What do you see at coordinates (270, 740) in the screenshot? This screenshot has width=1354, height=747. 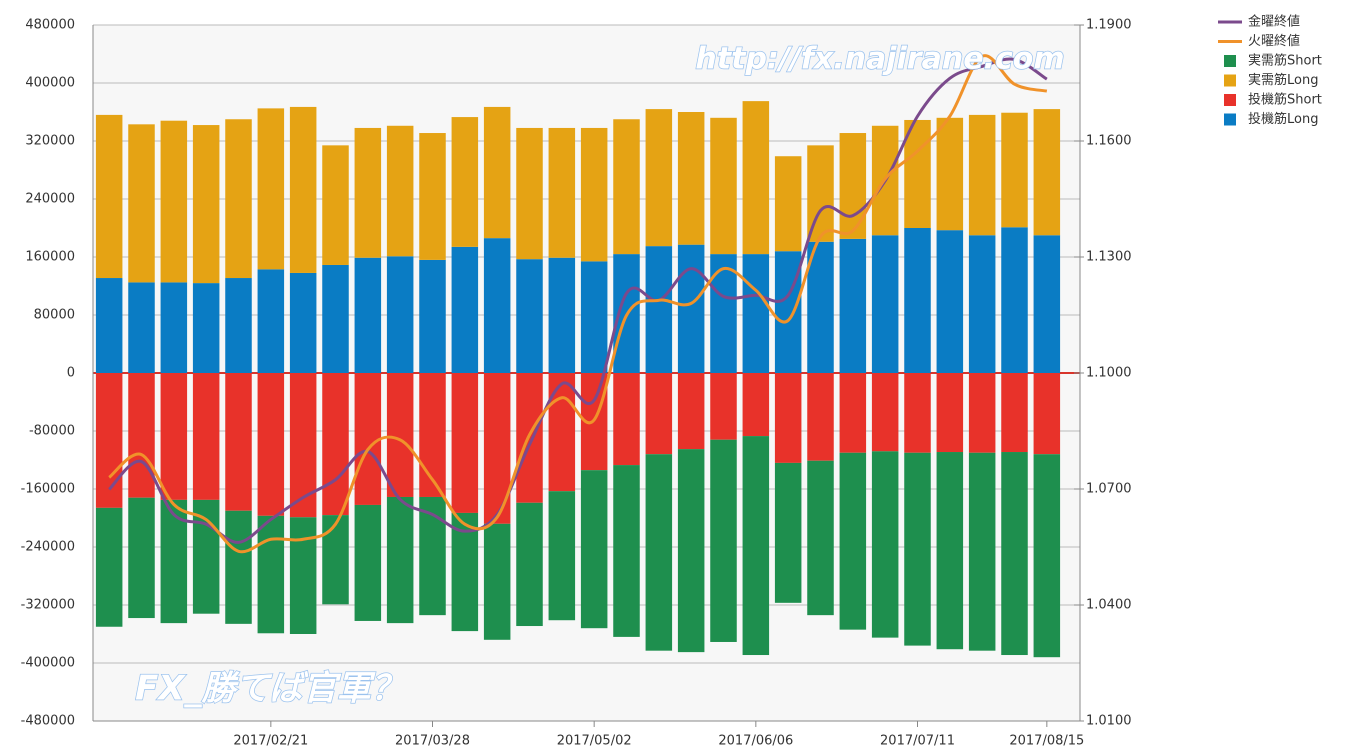 I see `x-tick-label: 2017/02/21` at bounding box center [270, 740].